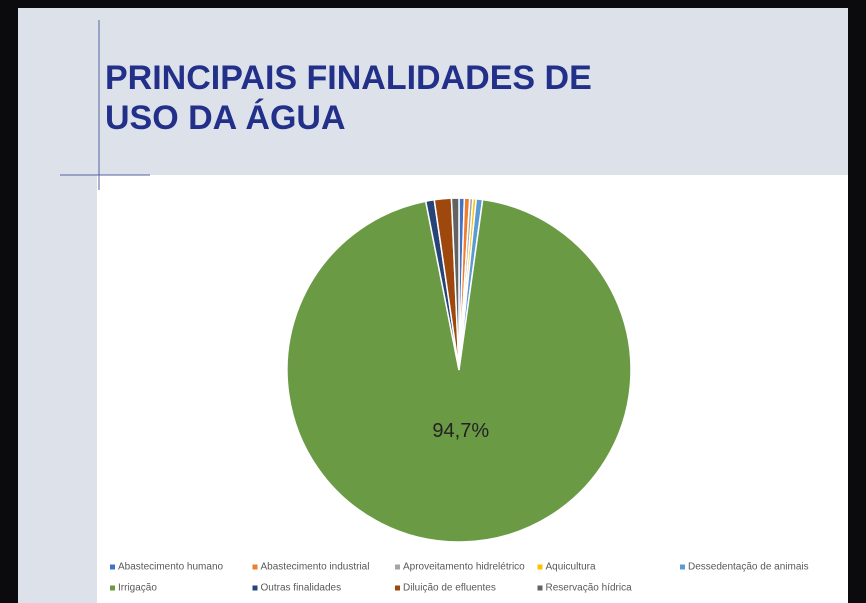 The width and height of the screenshot is (866, 603). I want to click on legend-label: Aproveitamento hidrelétrico, so click(464, 567).